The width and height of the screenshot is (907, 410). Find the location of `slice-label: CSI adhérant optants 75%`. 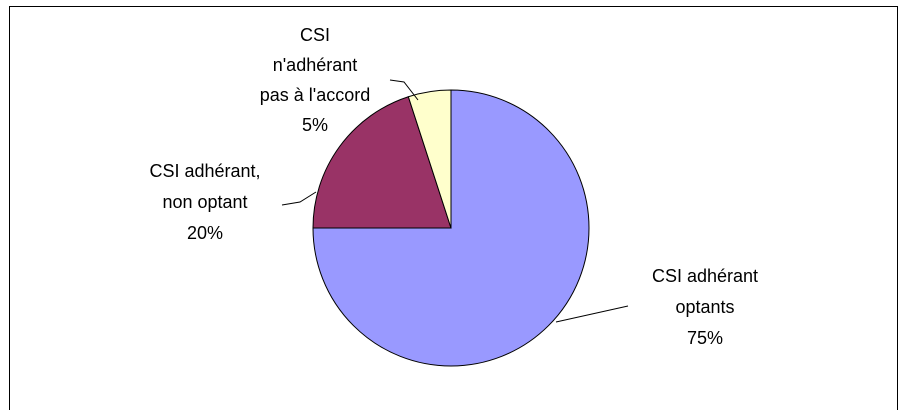

slice-label: CSI adhérant optants 75% is located at coordinates (705, 307).